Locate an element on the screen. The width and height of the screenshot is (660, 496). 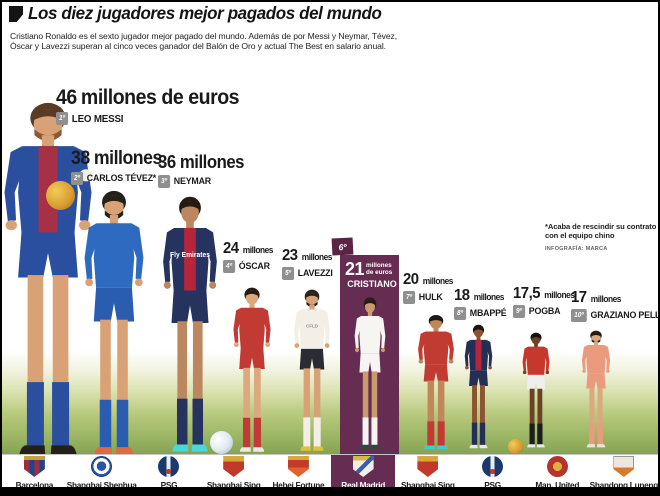
rank-badge: 9º is located at coordinates (519, 311).